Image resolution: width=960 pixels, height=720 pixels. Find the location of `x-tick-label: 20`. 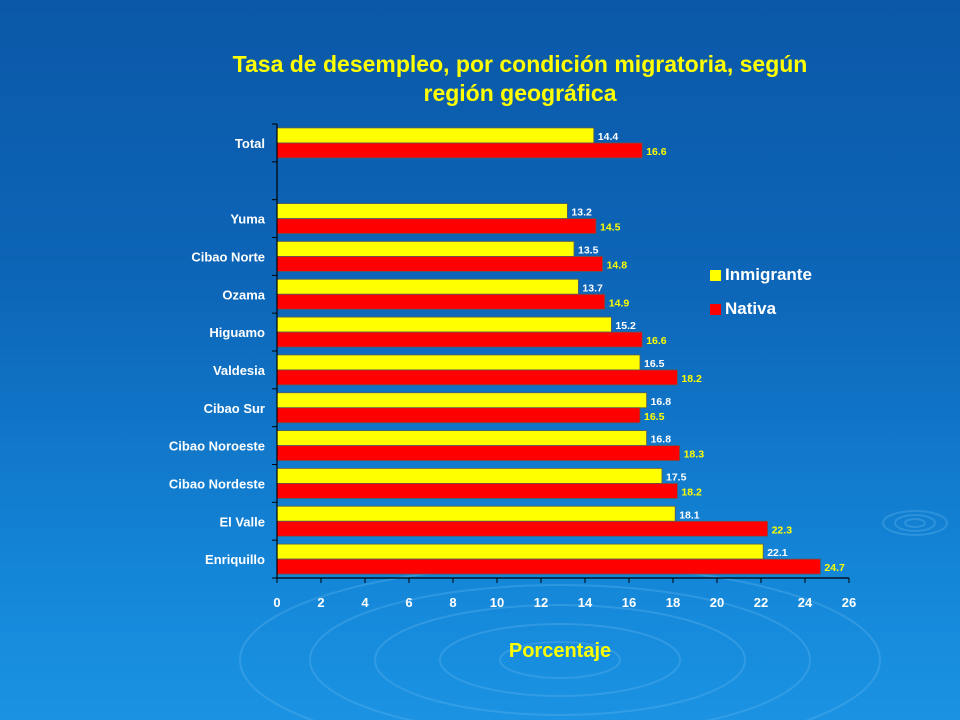

x-tick-label: 20 is located at coordinates (717, 602).